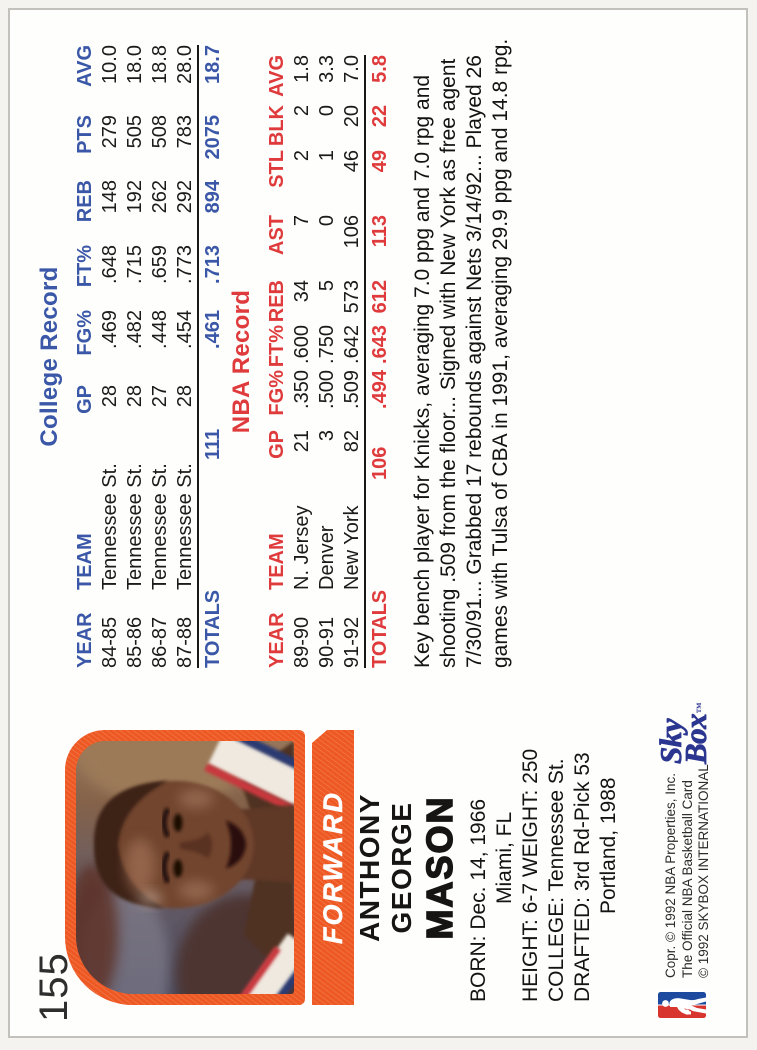  Describe the element at coordinates (184, 132) in the screenshot. I see `table-cell: 783` at that location.